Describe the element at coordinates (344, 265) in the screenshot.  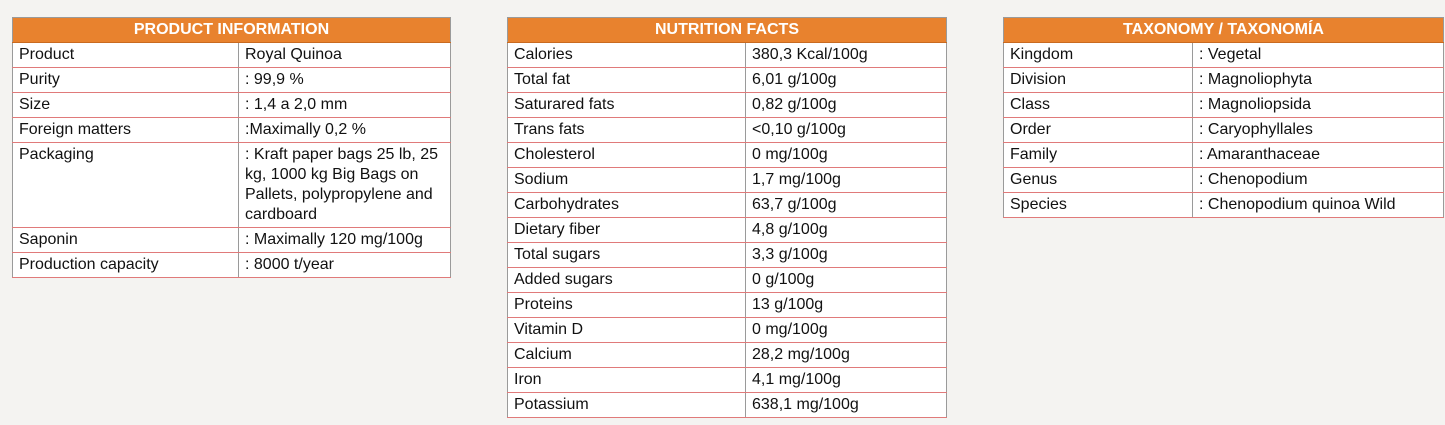
I see `row-value: : 8000 t/year` at that location.